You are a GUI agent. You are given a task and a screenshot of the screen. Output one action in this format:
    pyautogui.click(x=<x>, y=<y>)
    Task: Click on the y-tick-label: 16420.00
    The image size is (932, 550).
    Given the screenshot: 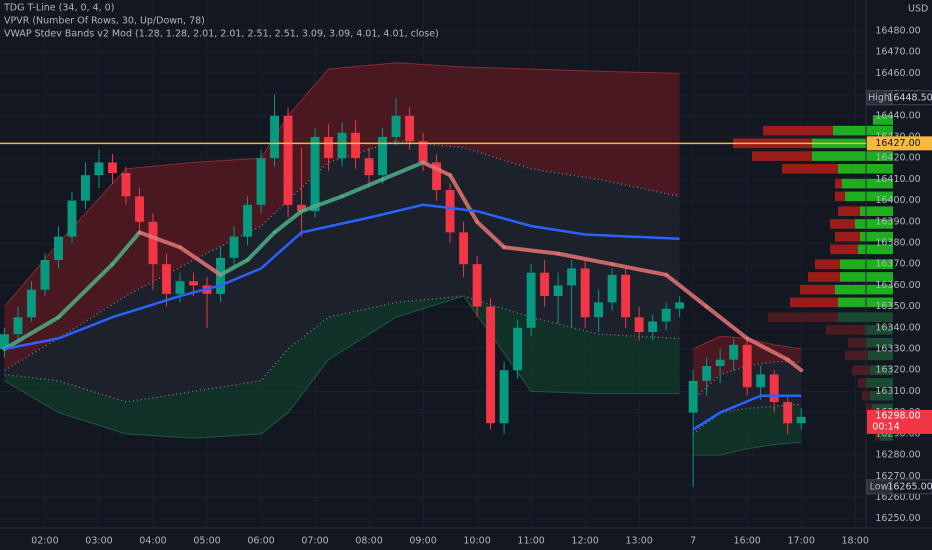 What is the action you would take?
    pyautogui.click(x=897, y=158)
    